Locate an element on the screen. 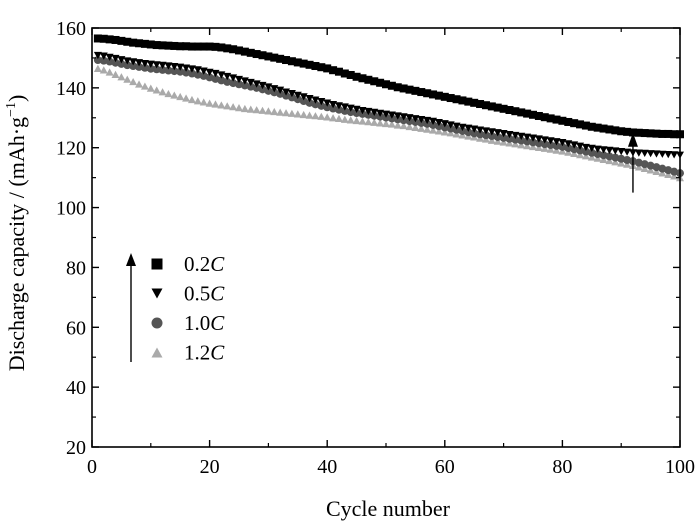 The width and height of the screenshot is (700, 529). y-tick-label: 60 is located at coordinates (76, 328).